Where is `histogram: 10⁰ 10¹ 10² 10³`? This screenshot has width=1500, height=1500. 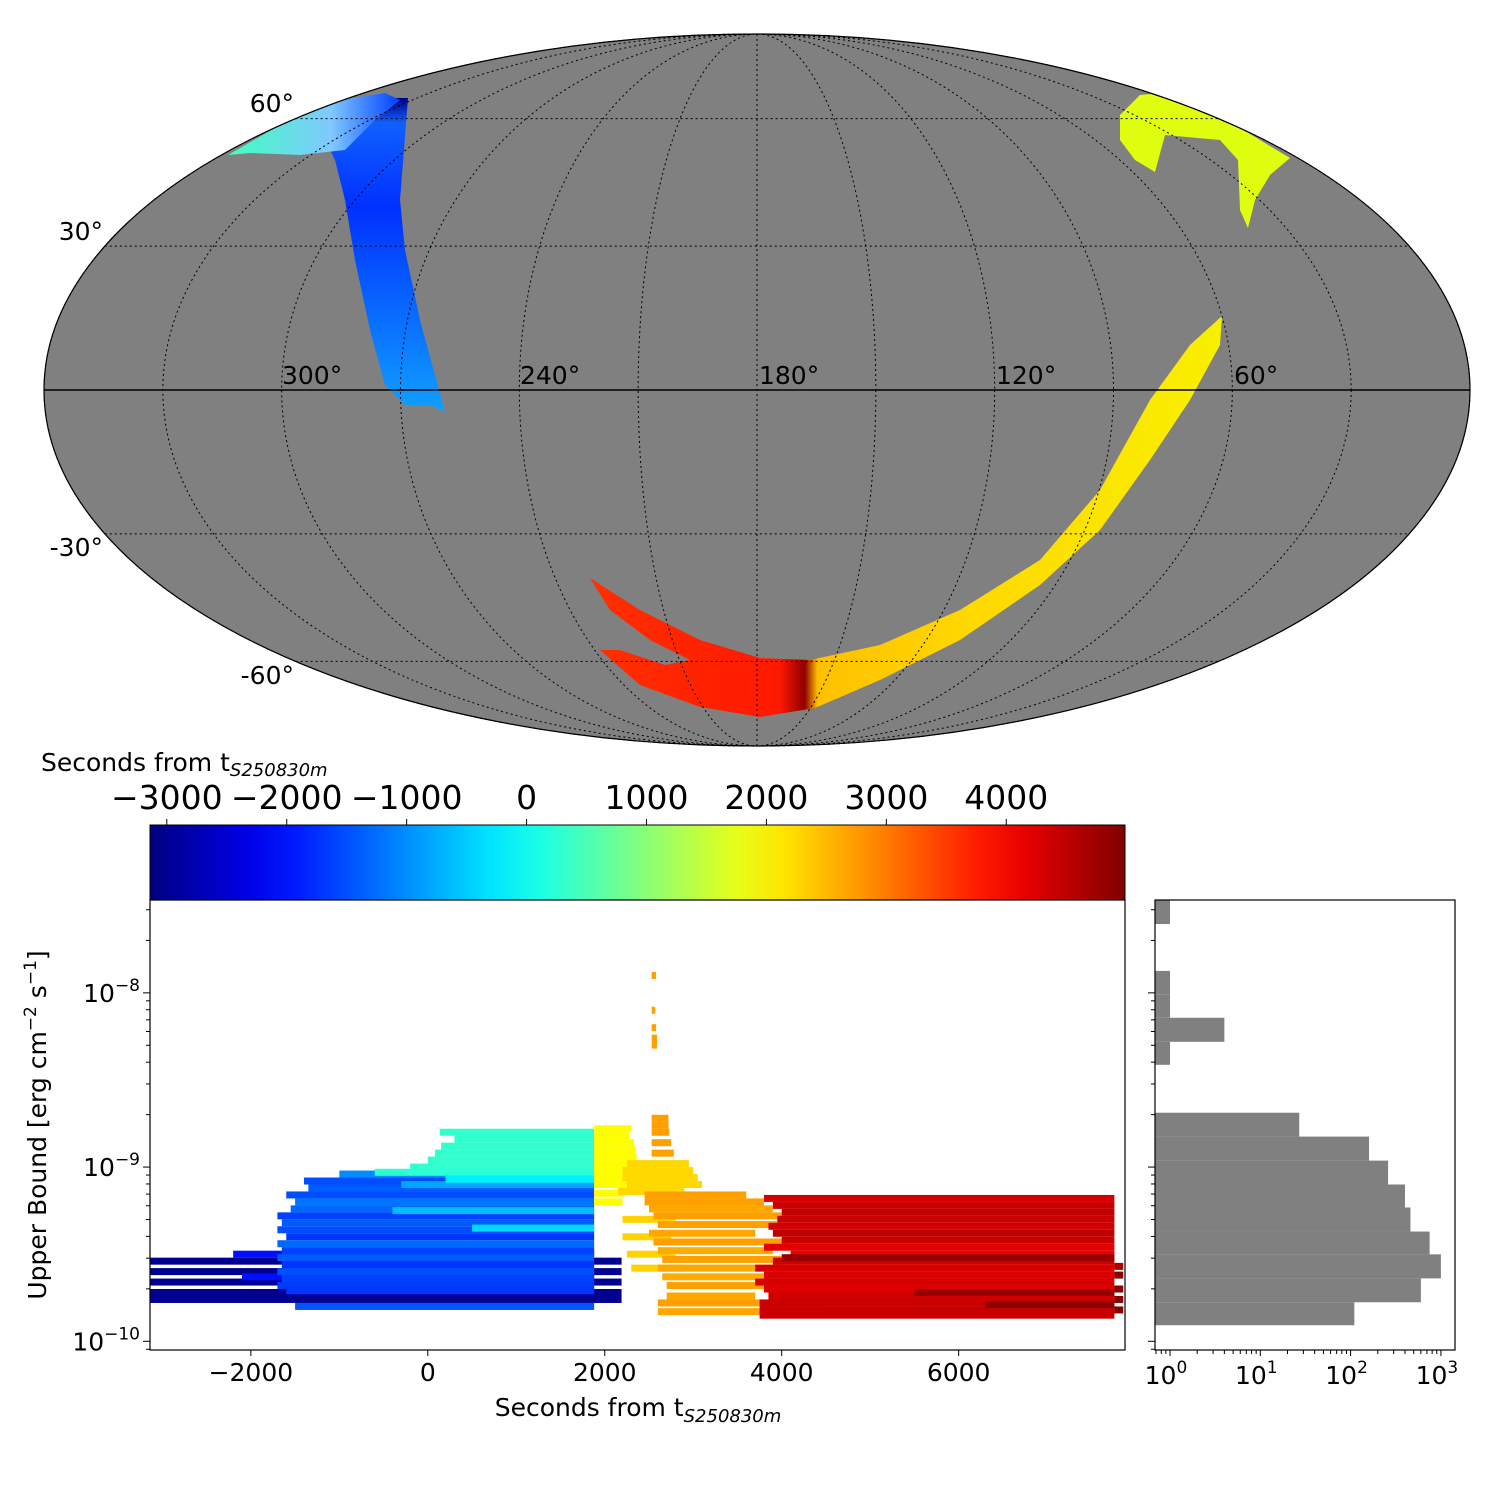
histogram: 10⁰ 10¹ 10² 10³ is located at coordinates (1302, 1144).